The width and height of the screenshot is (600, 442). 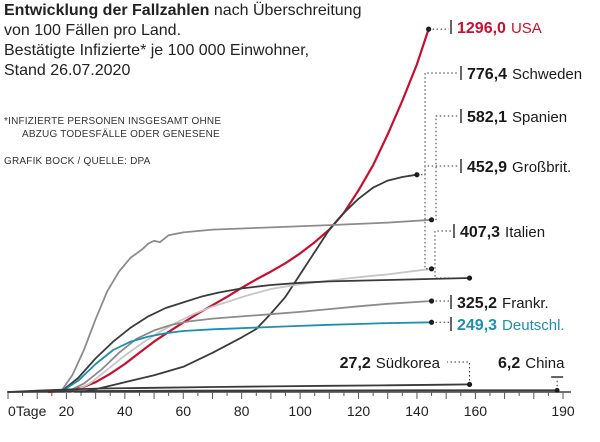 What do you see at coordinates (107, 10) in the screenshot?
I see `chart-title-bold: Entwicklung der Fallzahlen` at bounding box center [107, 10].